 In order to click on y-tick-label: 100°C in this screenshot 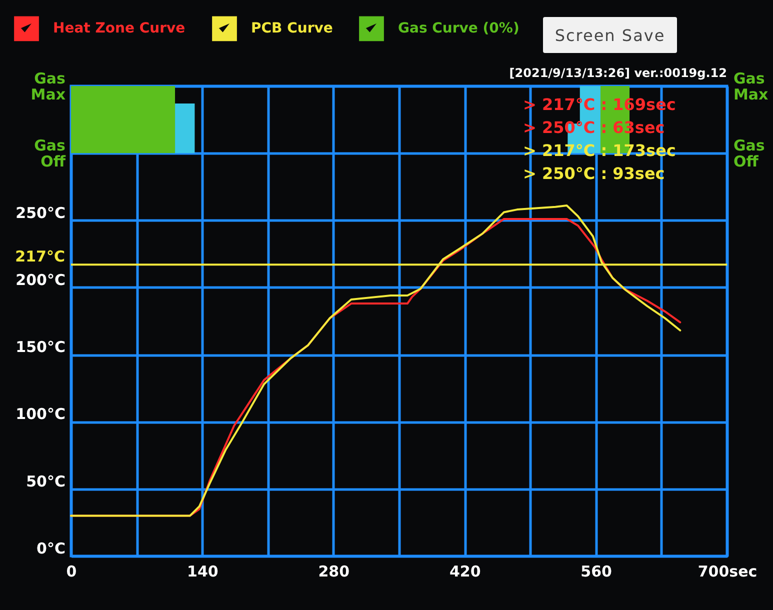, I will do `click(41, 414)`.